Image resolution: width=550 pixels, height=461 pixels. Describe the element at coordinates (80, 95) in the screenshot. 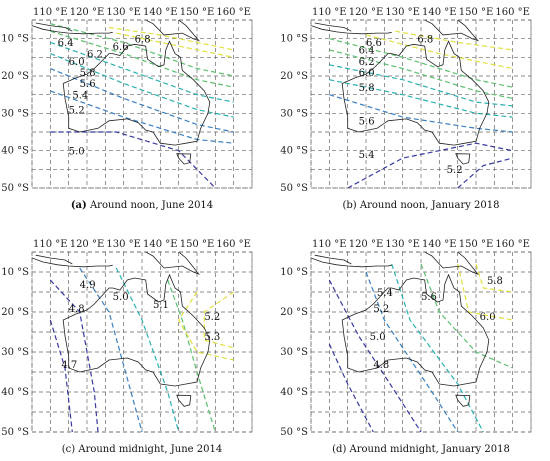

I see `contour-label: 5.4` at that location.